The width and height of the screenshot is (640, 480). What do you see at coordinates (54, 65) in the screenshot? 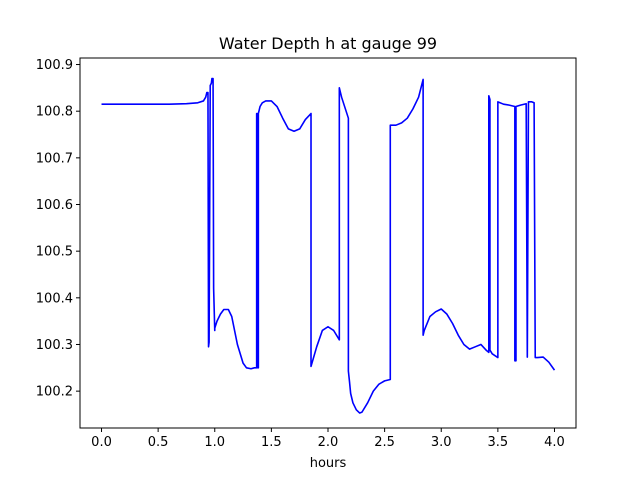
I see `y-tick-label: 100.9` at bounding box center [54, 65].